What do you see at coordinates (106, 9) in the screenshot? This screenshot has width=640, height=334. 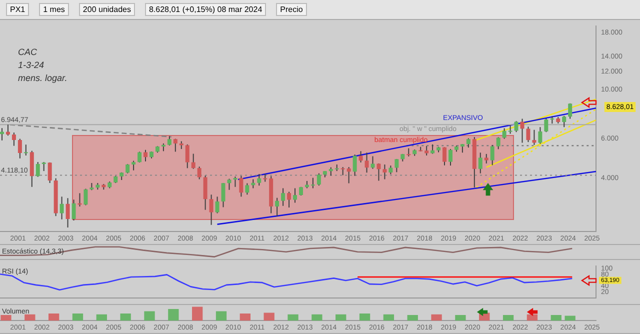 I see `text: 200 unidades` at bounding box center [106, 9].